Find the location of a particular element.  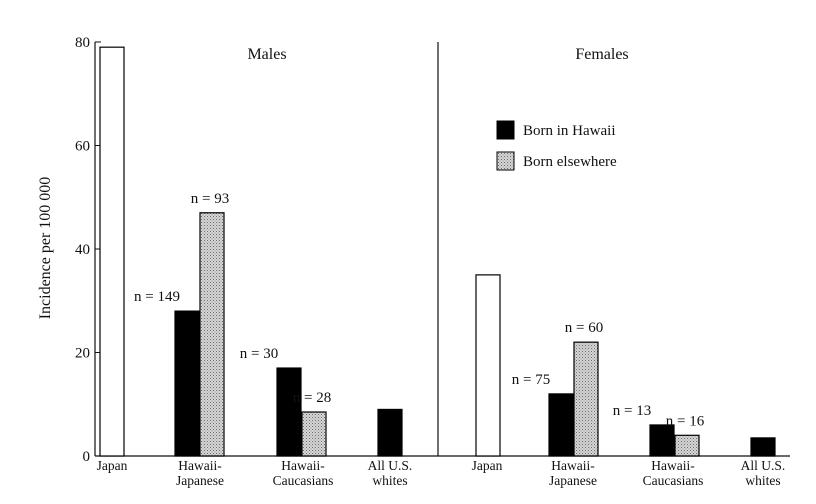

legend-label: Born in Hawaii is located at coordinates (569, 131).